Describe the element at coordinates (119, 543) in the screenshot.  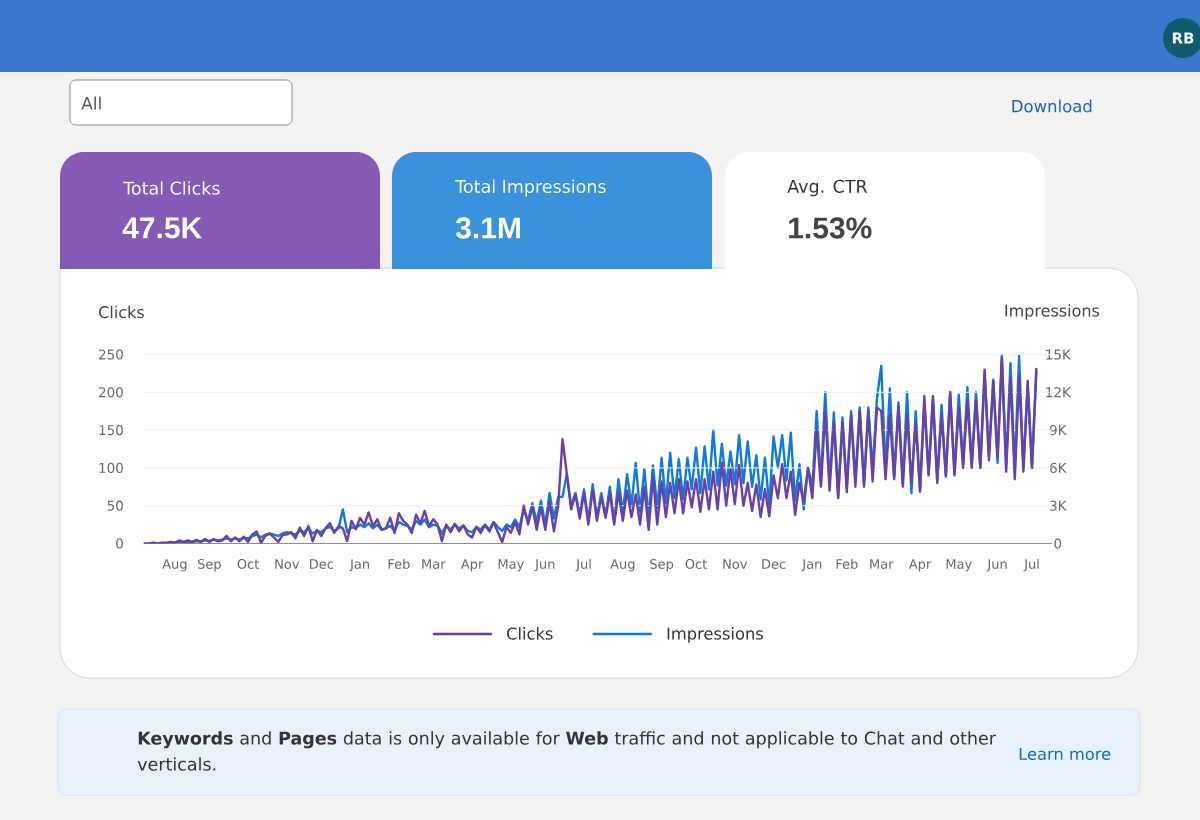
I see `y-tick-label: 0` at that location.